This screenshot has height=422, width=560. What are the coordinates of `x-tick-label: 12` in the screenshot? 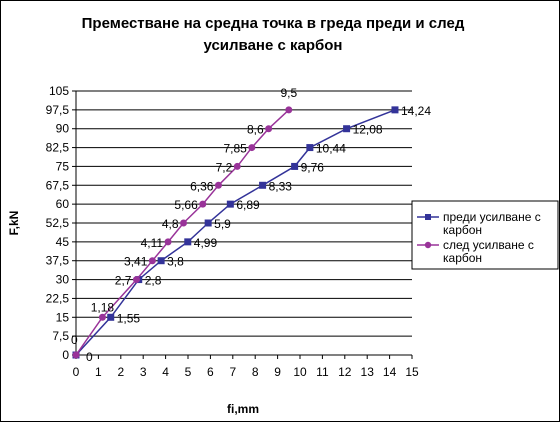 It's located at (345, 372).